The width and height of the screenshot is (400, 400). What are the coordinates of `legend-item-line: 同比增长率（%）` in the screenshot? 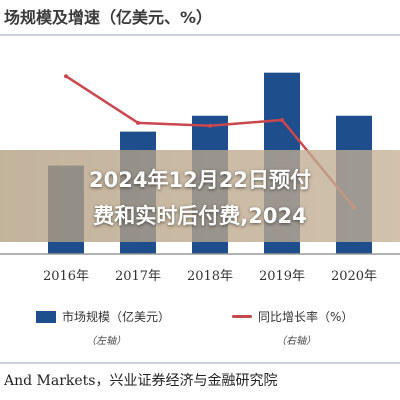 It's located at (292, 316).